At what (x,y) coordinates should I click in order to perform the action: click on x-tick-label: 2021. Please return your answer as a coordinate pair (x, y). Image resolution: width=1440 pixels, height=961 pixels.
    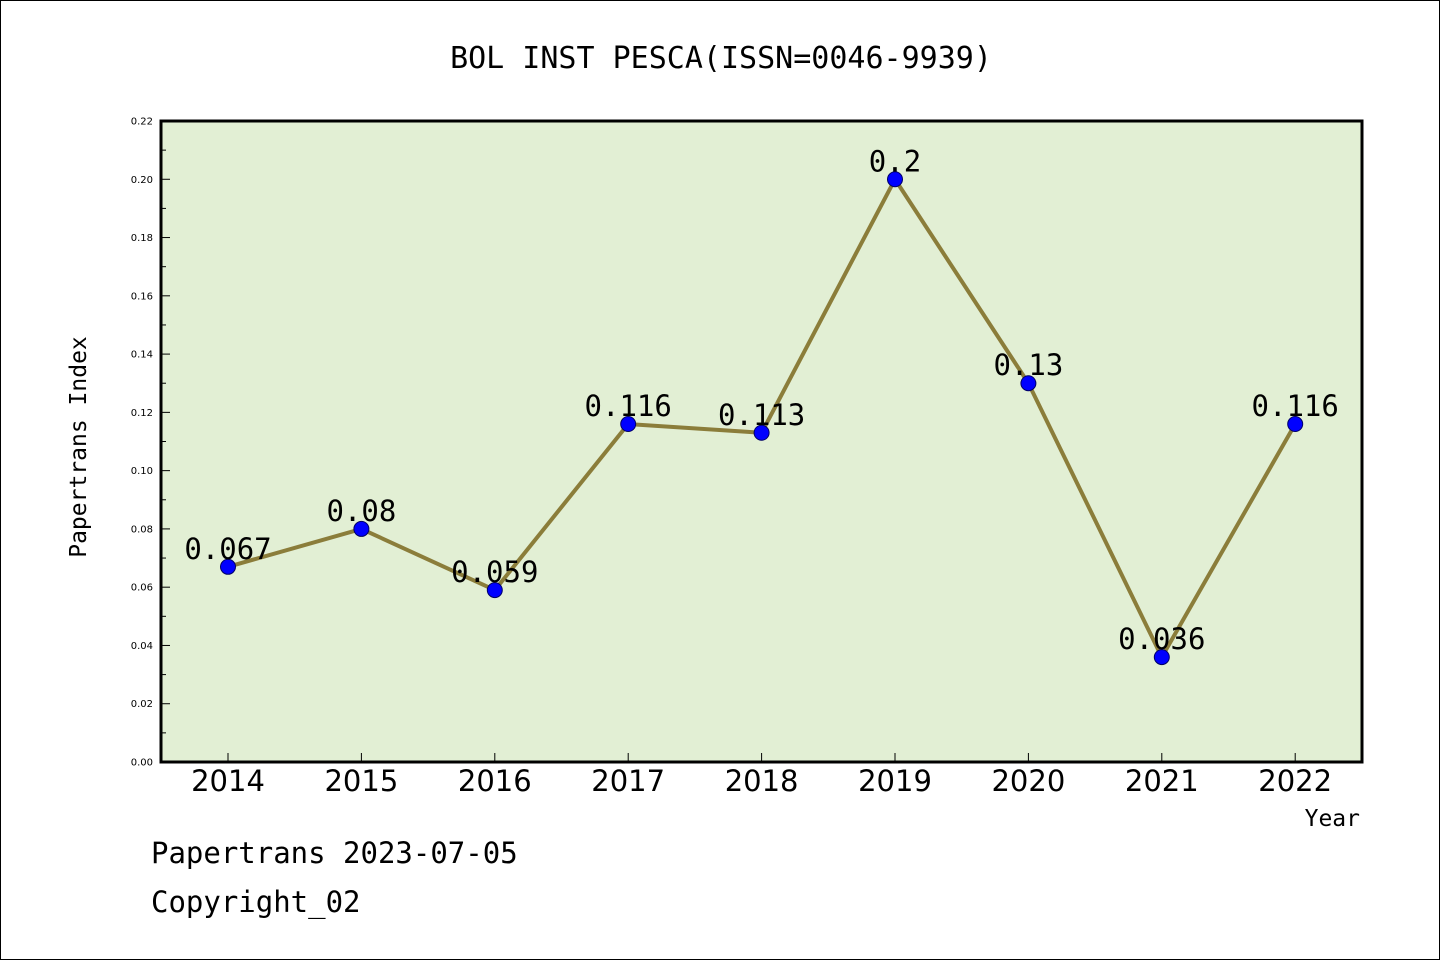
    Looking at the image, I should click on (1162, 781).